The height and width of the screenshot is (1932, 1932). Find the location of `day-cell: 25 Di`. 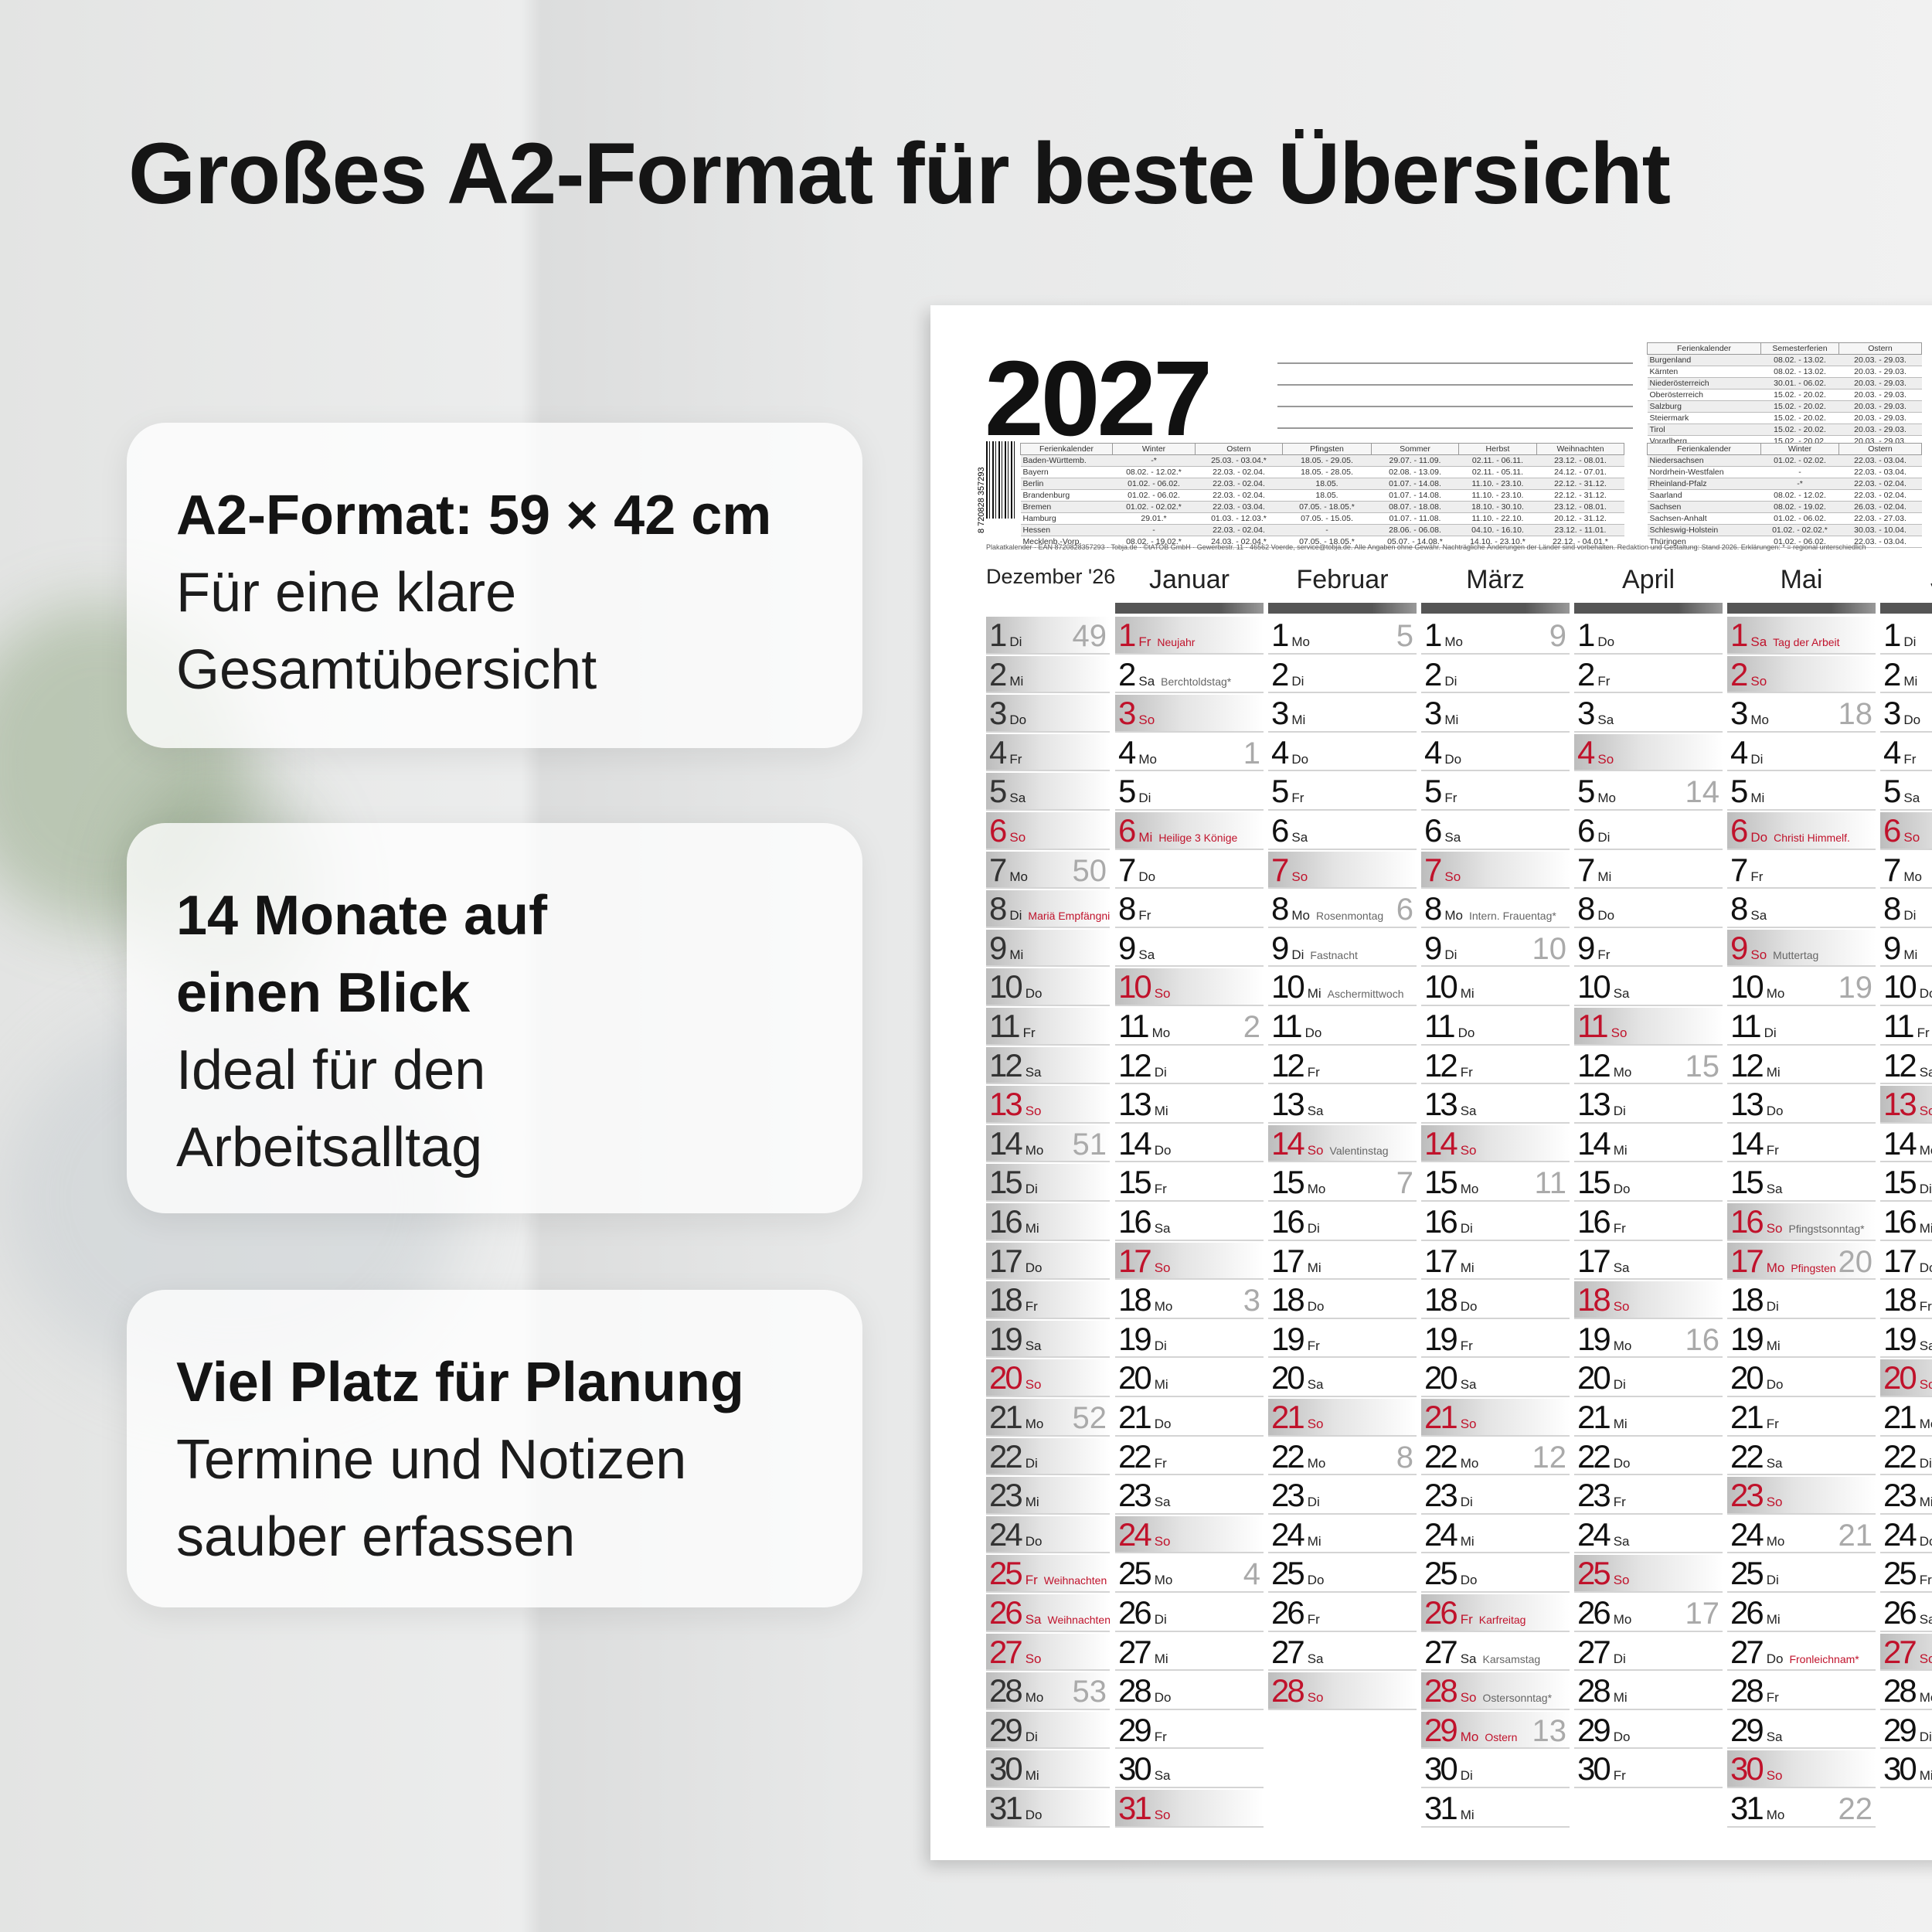

day-cell: 25 Di is located at coordinates (1801, 1574).